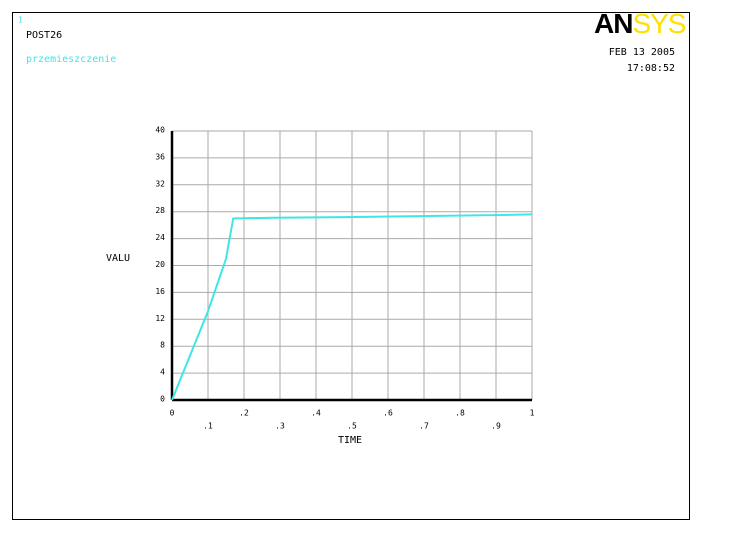 The height and width of the screenshot is (533, 736). I want to click on y-axis-label: VALU, so click(118, 258).